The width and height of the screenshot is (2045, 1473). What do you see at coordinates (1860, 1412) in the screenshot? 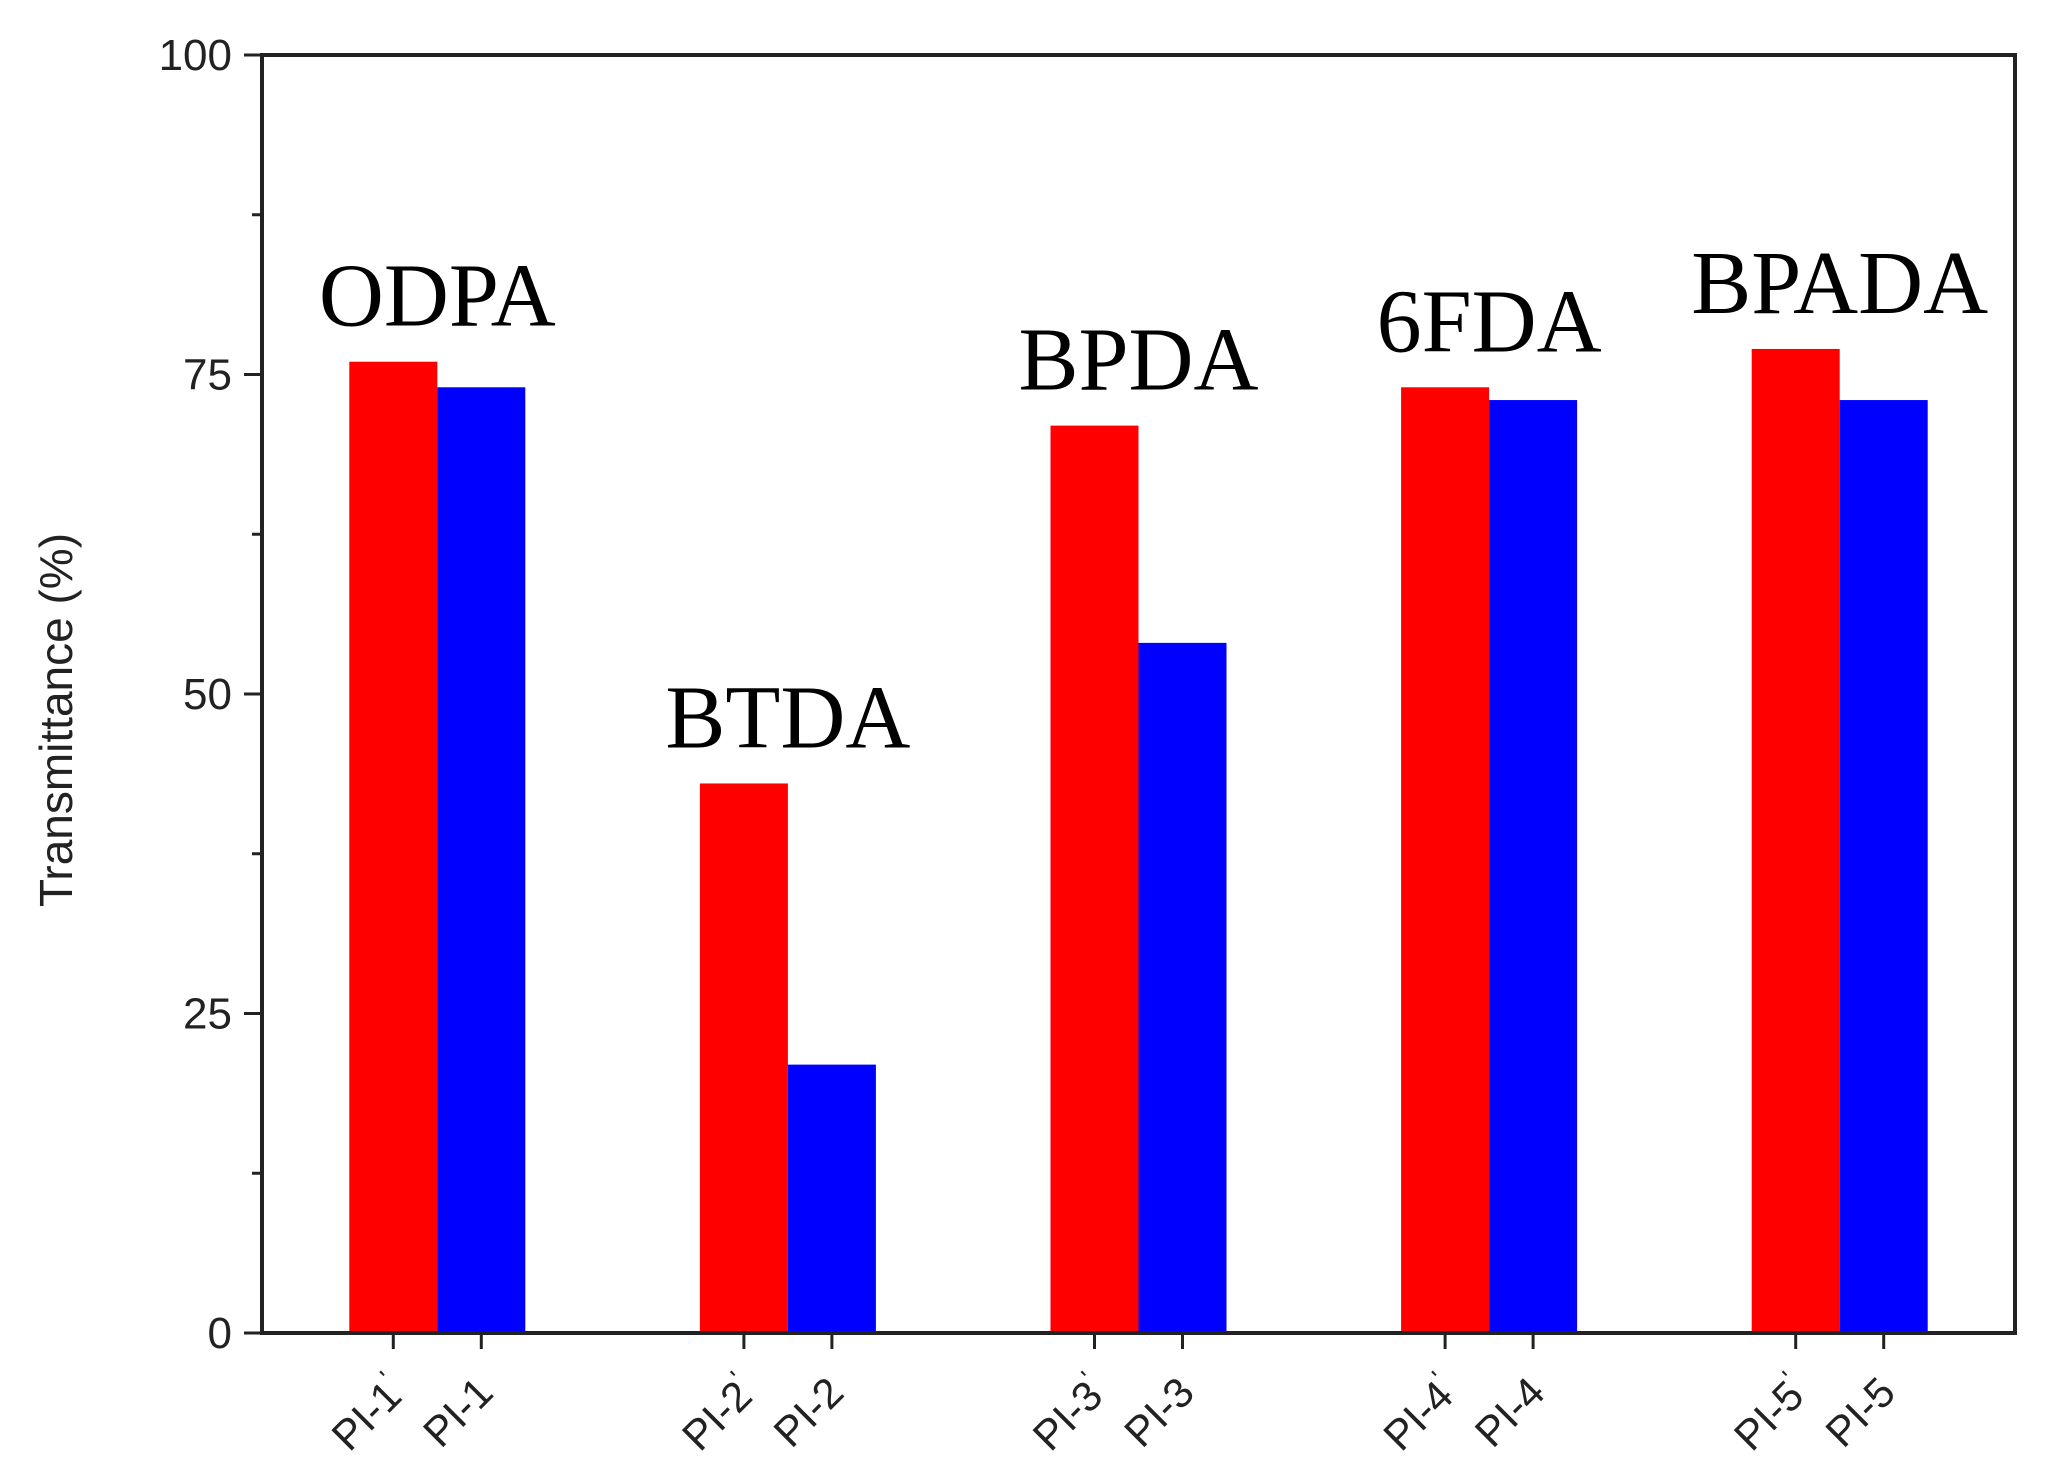
I see `x-tick-label: PI-5` at bounding box center [1860, 1412].